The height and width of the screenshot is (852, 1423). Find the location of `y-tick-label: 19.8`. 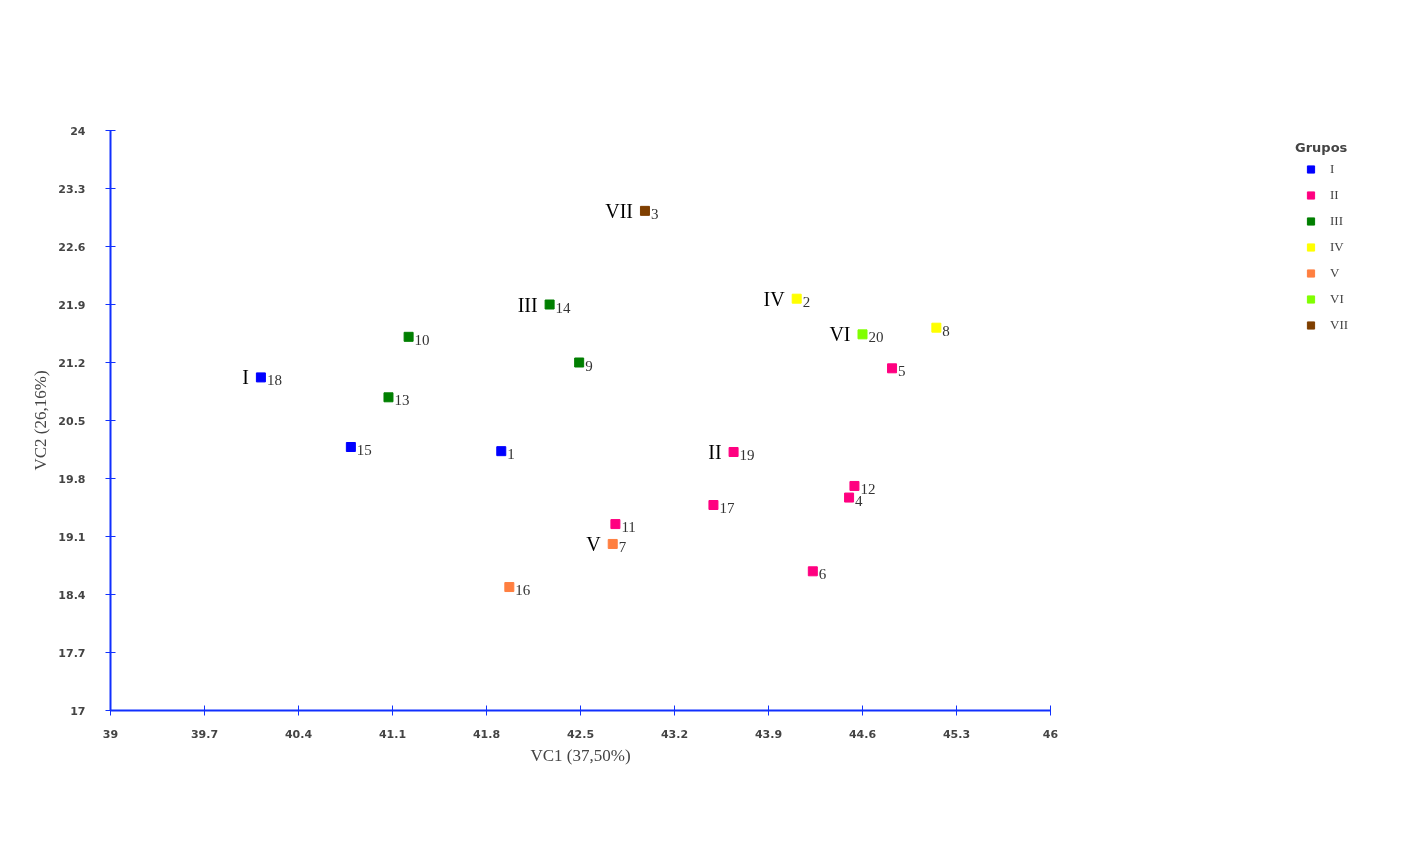

y-tick-label: 19.8 is located at coordinates (72, 479).